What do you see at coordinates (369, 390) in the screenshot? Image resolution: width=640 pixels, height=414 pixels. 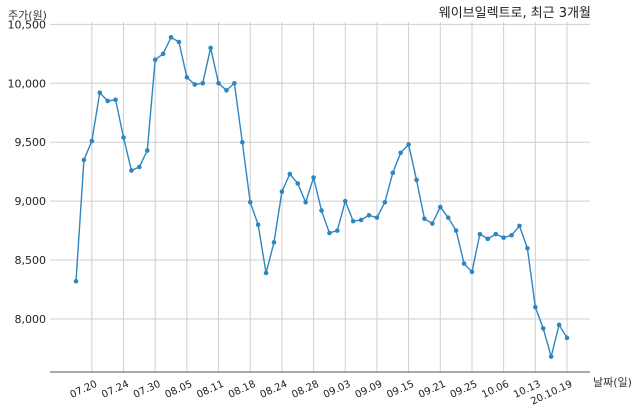 I see `x-tick-label: 09.09` at bounding box center [369, 390].